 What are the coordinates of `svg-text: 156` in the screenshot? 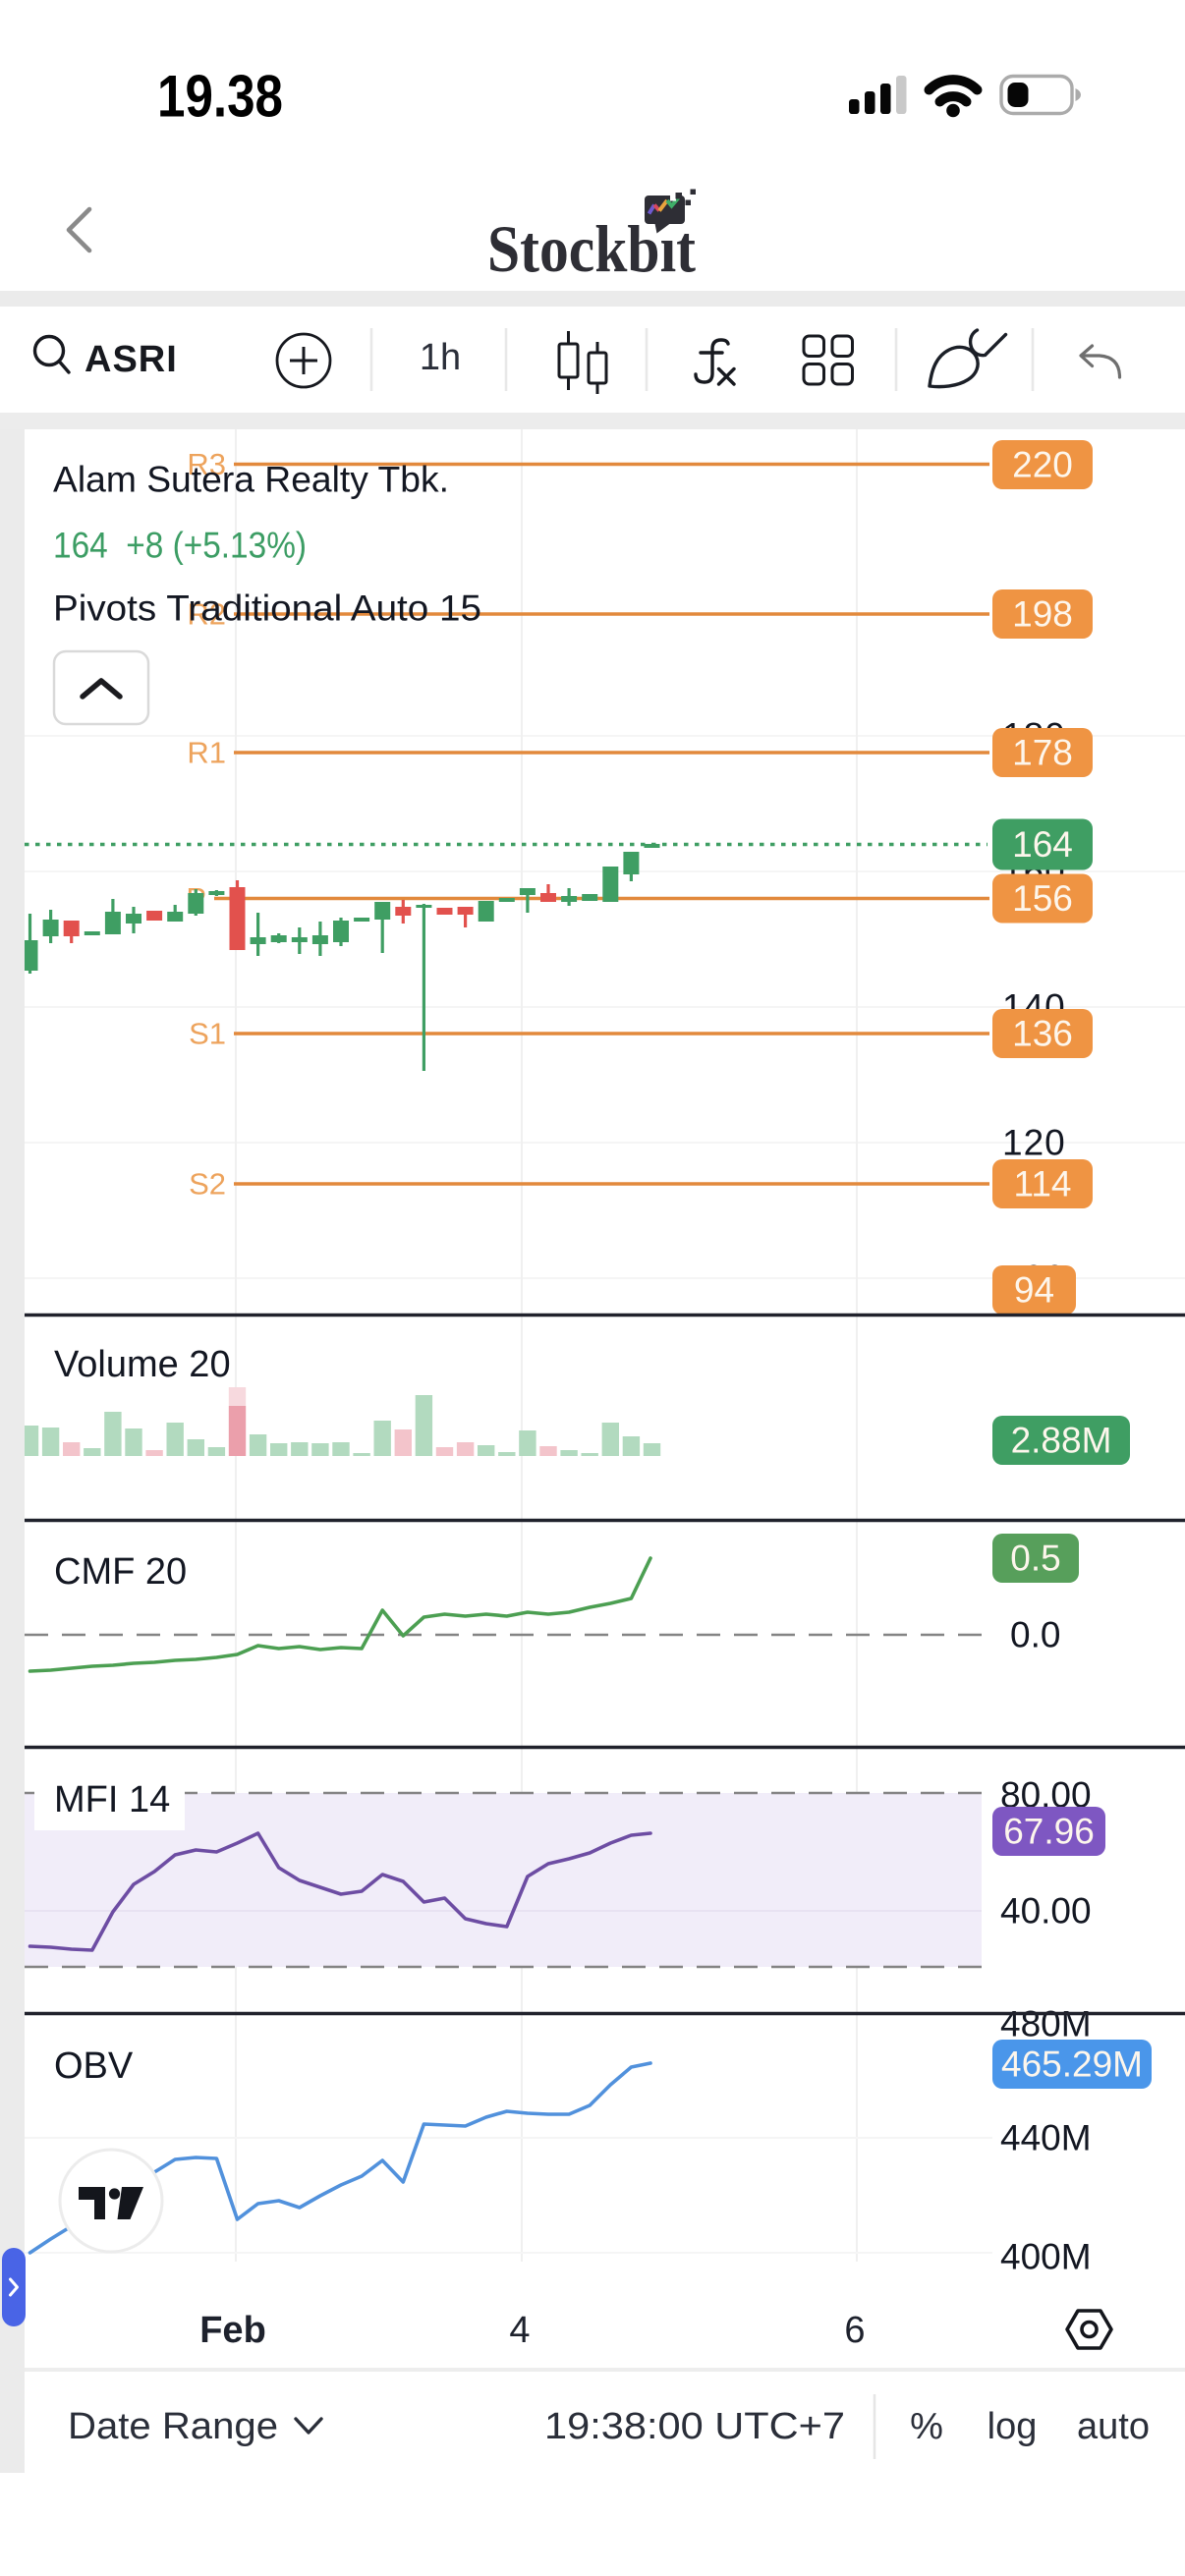 It's located at (1042, 898).